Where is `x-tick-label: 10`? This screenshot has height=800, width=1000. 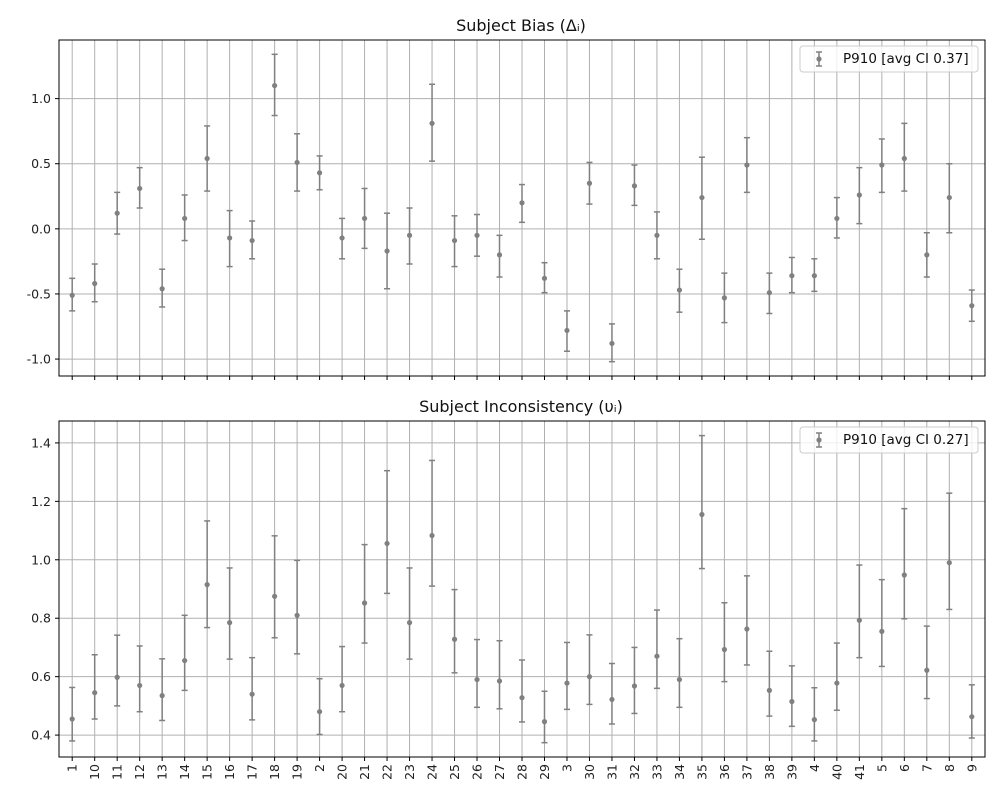
x-tick-label: 10 is located at coordinates (94, 772).